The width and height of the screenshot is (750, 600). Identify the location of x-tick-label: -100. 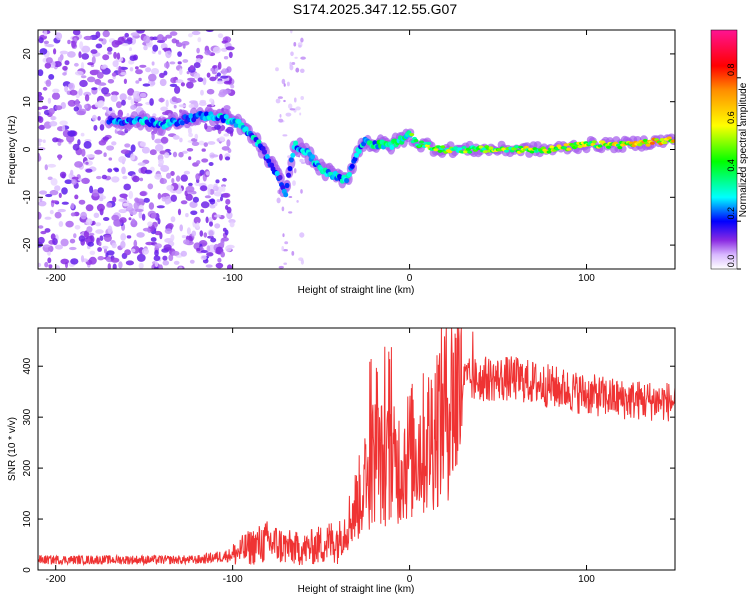
(233, 579).